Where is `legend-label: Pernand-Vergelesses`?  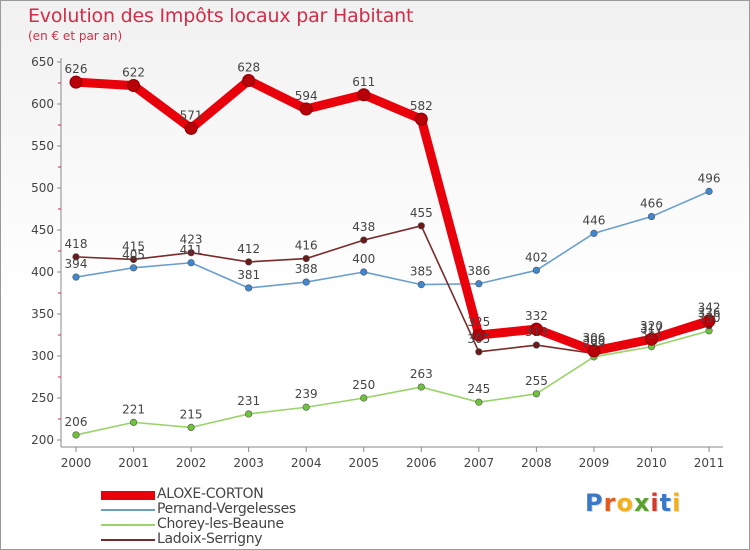 legend-label: Pernand-Vergelesses is located at coordinates (226, 509).